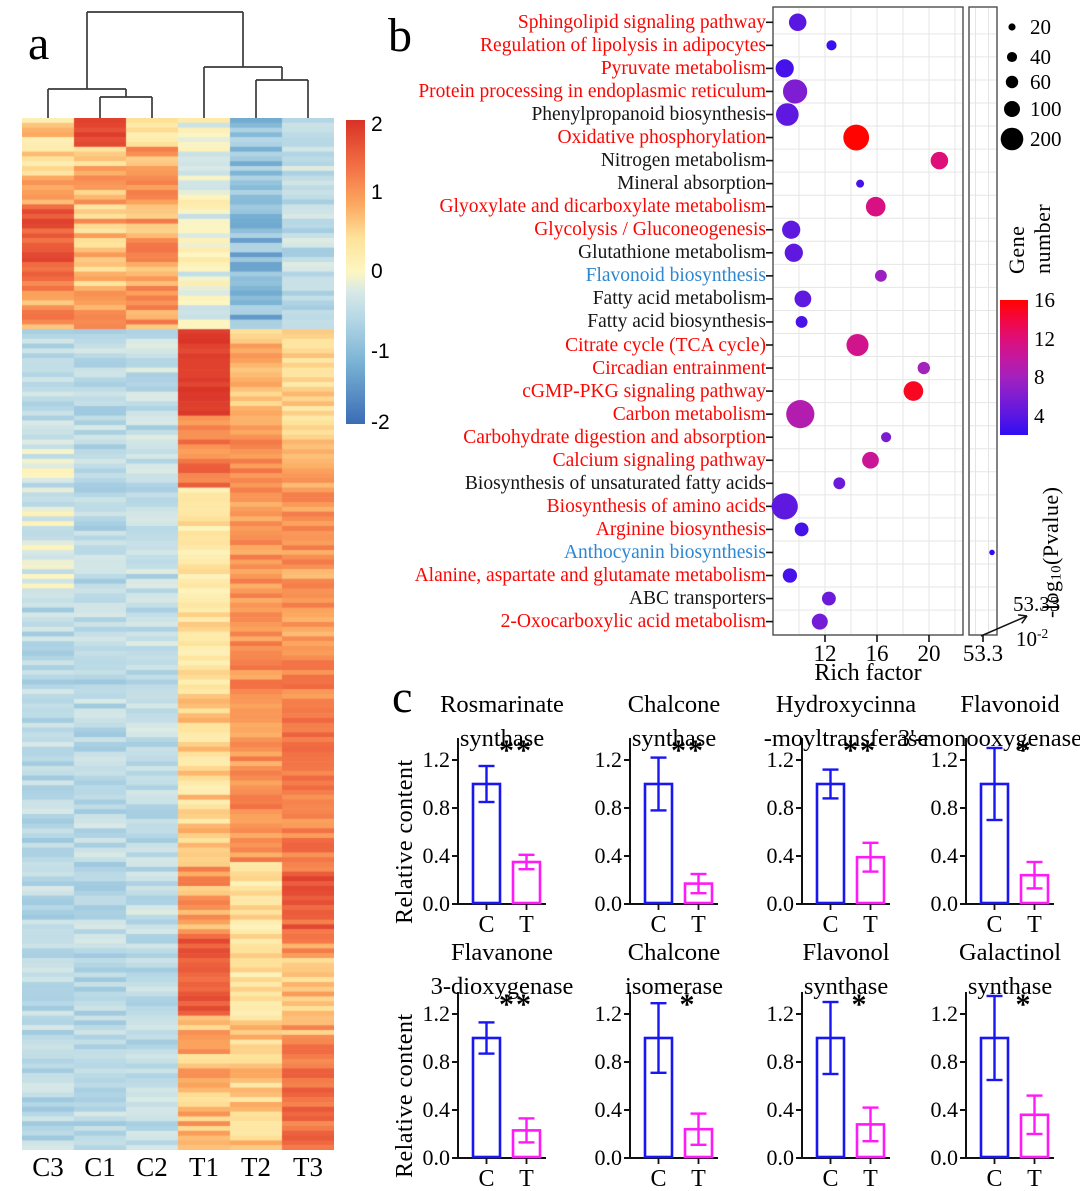 The image size is (1080, 1191). What do you see at coordinates (825, 653) in the screenshot?
I see `x-axis-tick-label: 12` at bounding box center [825, 653].